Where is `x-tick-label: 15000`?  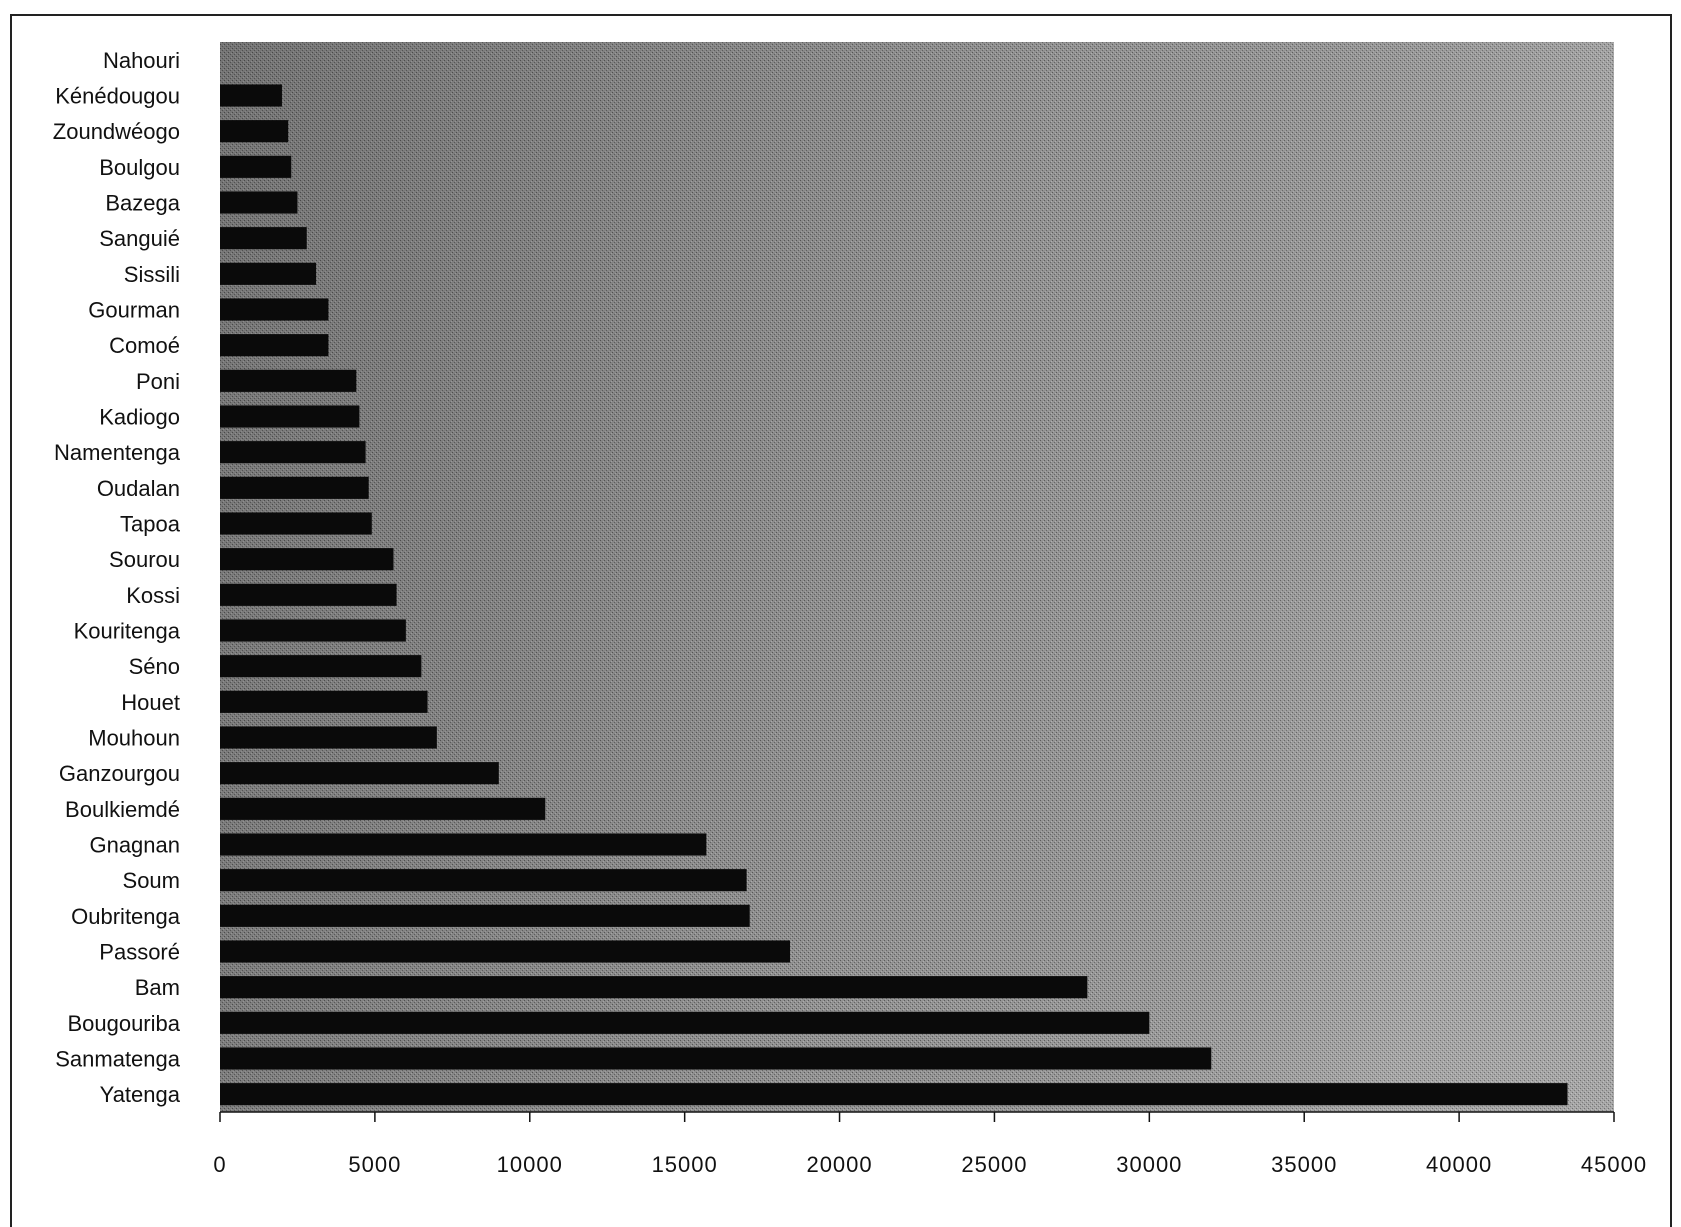 x-tick-label: 15000 is located at coordinates (685, 1164).